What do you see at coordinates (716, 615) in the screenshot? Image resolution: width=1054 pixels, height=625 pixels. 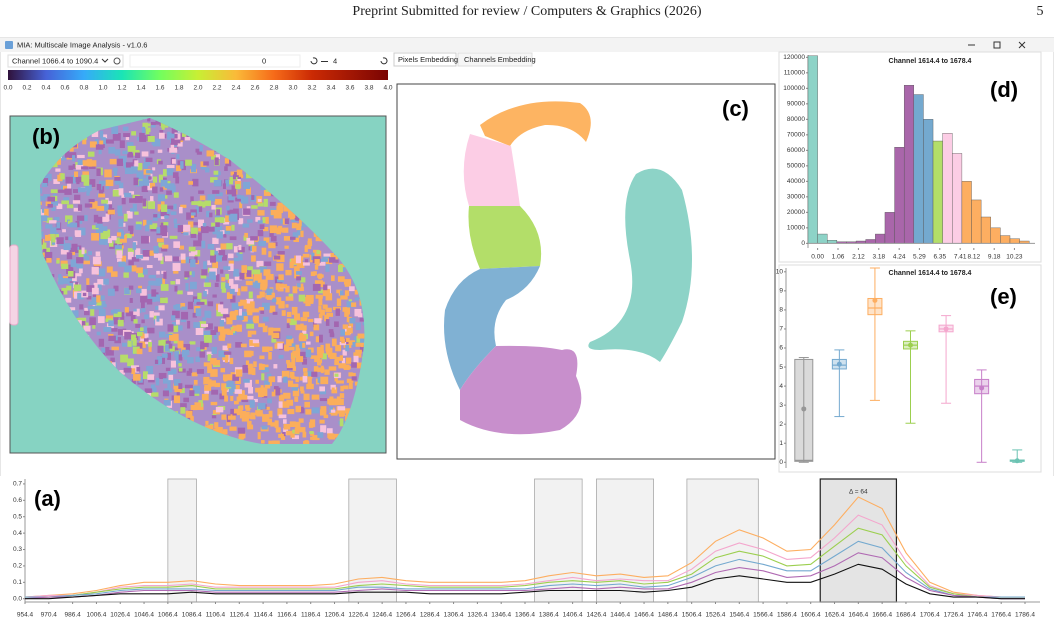 I see `x-tick-label: 1526.4` at bounding box center [716, 615].